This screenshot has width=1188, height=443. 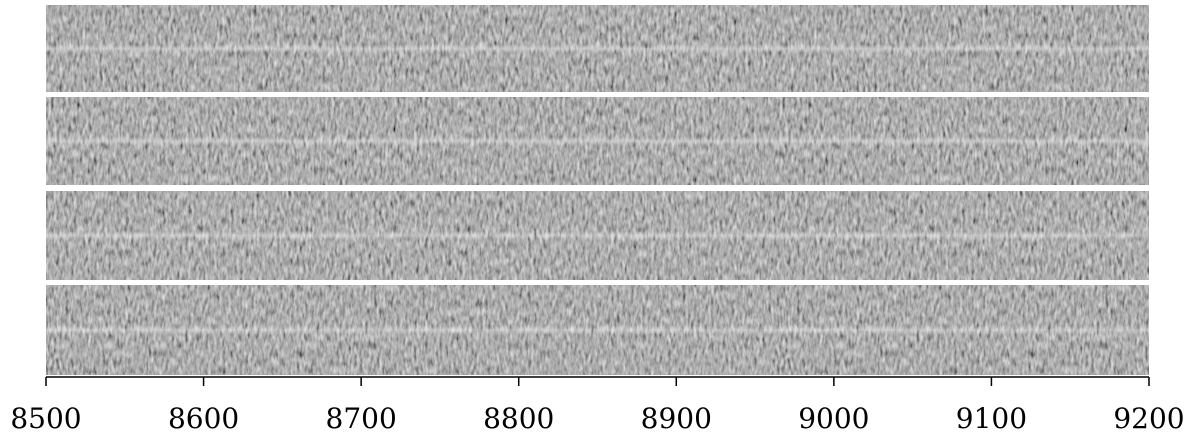 What do you see at coordinates (833, 418) in the screenshot?
I see `x-tick-label: 9000` at bounding box center [833, 418].